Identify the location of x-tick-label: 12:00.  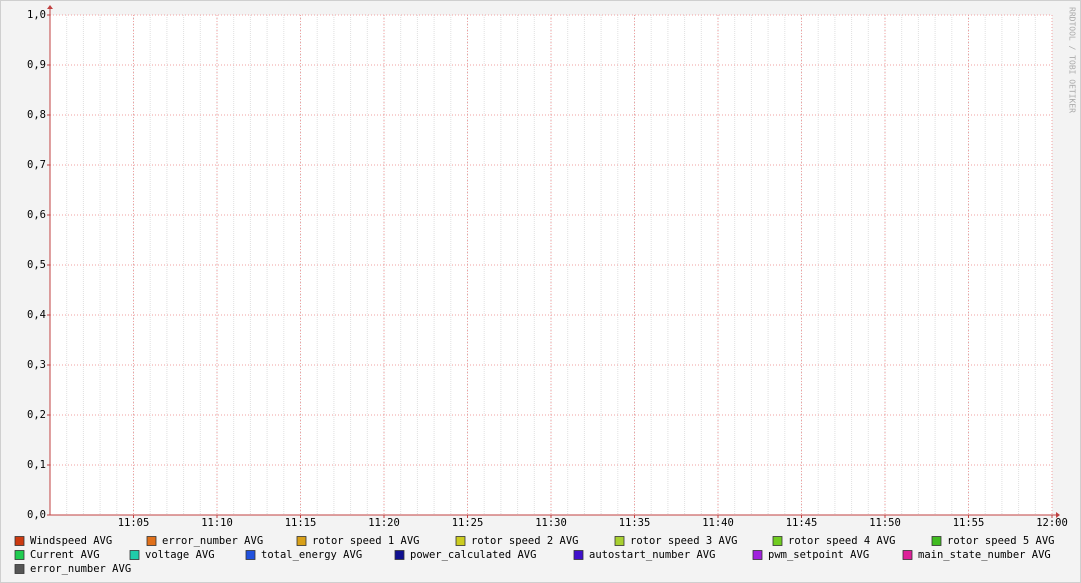
(1052, 523).